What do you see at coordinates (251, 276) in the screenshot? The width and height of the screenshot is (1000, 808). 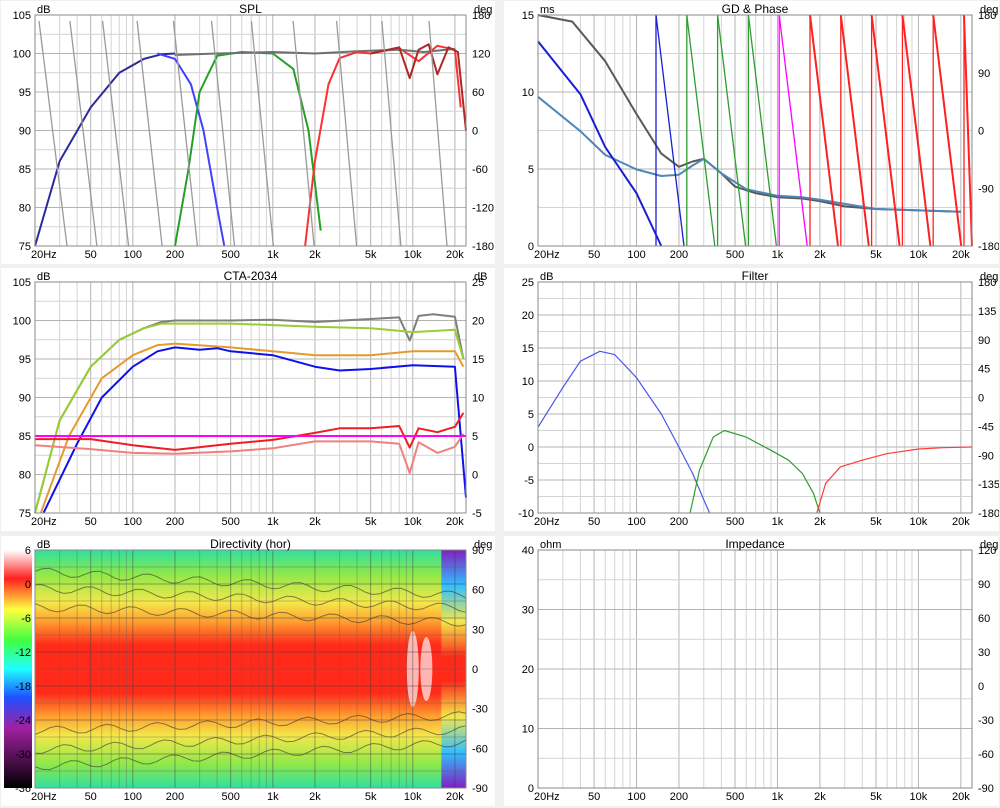 I see `chart-title: CTA-2034` at bounding box center [251, 276].